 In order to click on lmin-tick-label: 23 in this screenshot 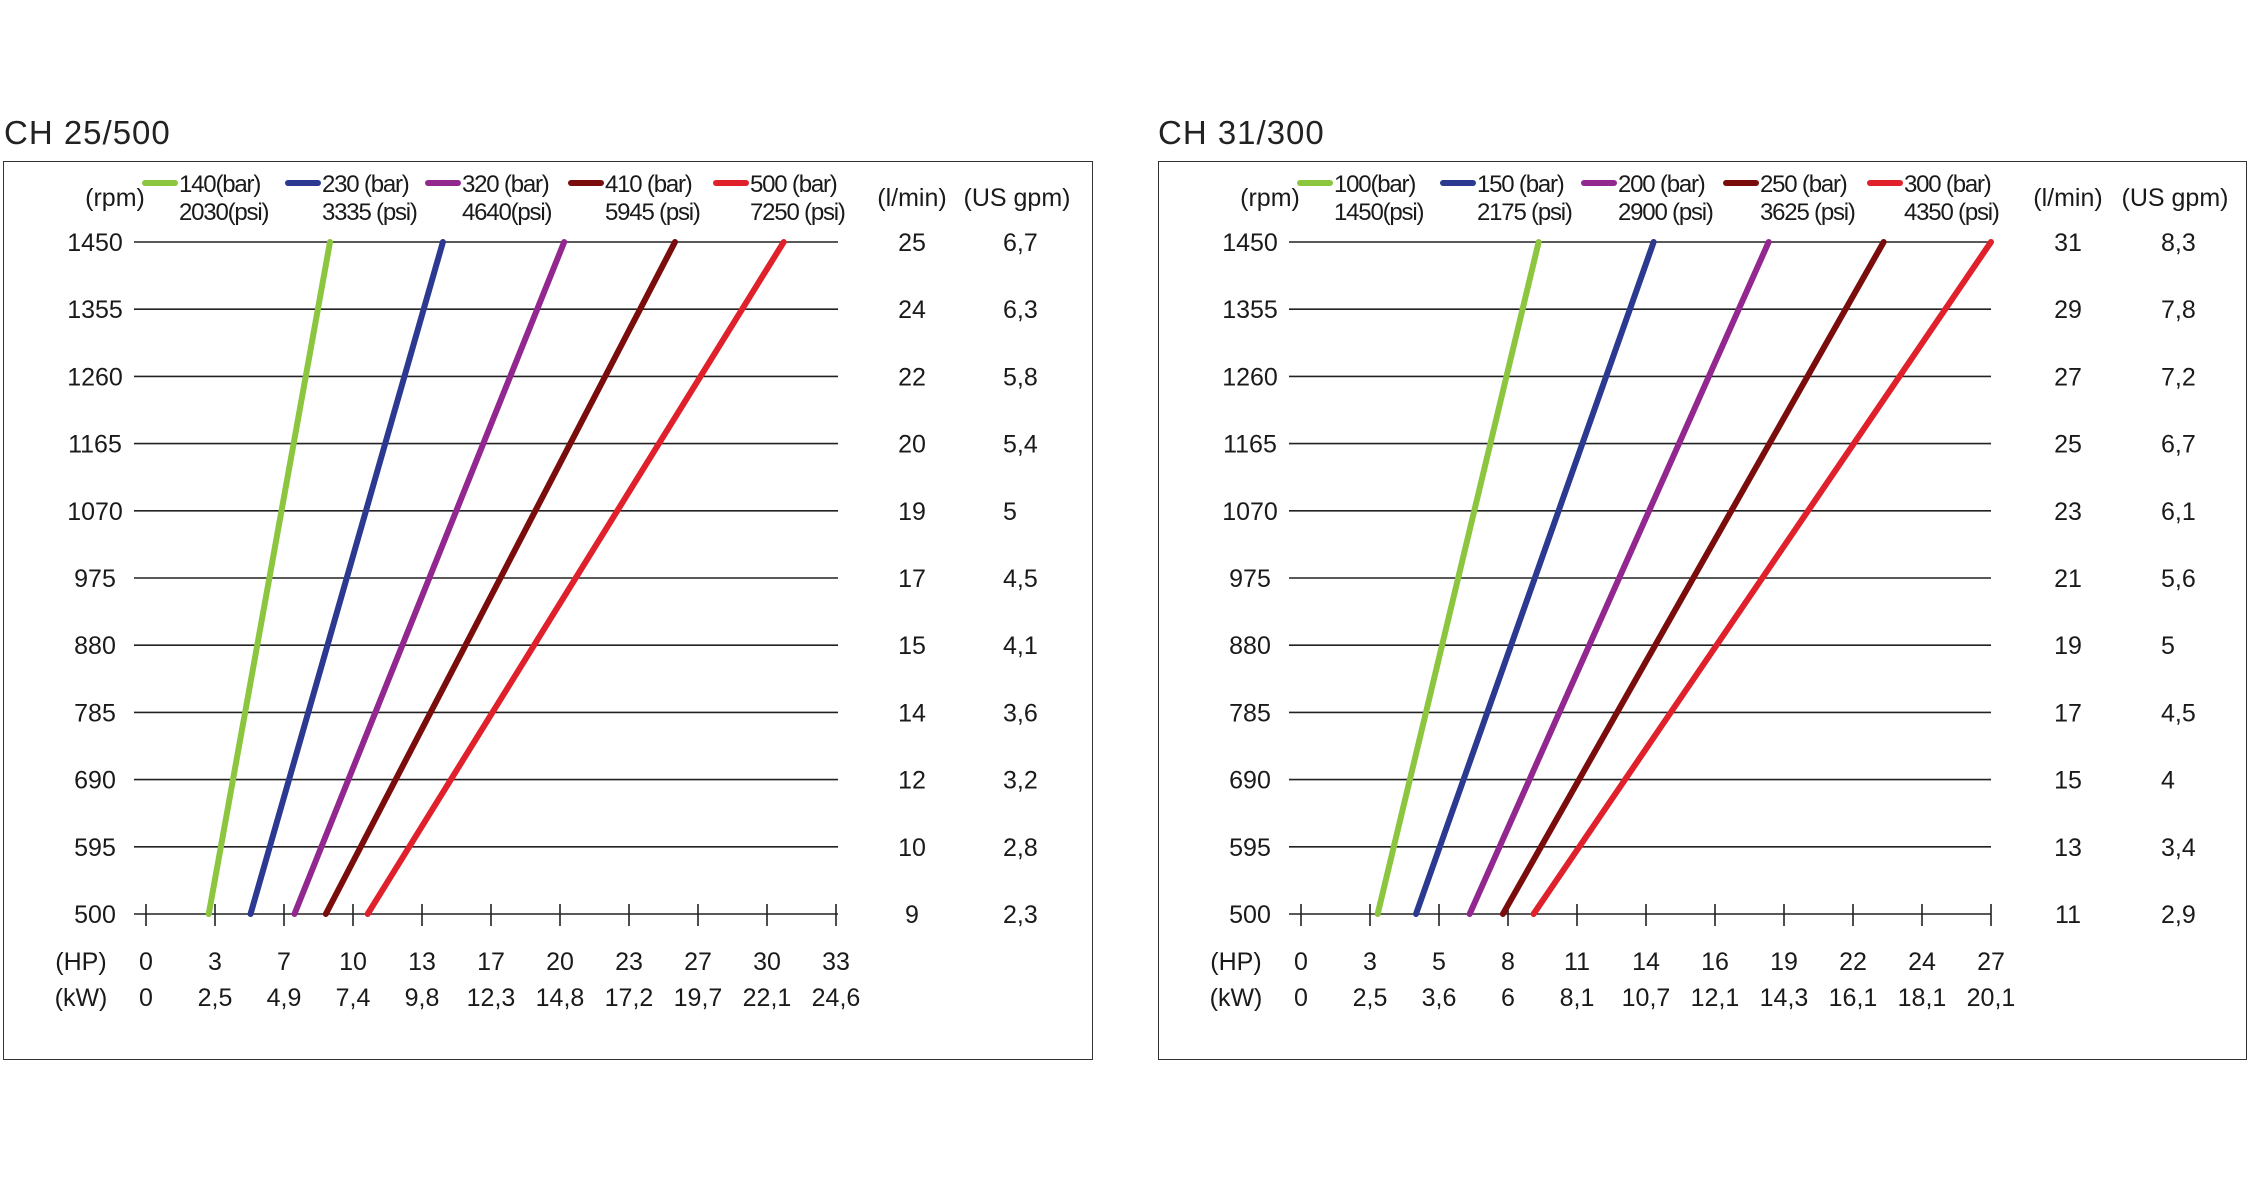, I will do `click(2068, 512)`.